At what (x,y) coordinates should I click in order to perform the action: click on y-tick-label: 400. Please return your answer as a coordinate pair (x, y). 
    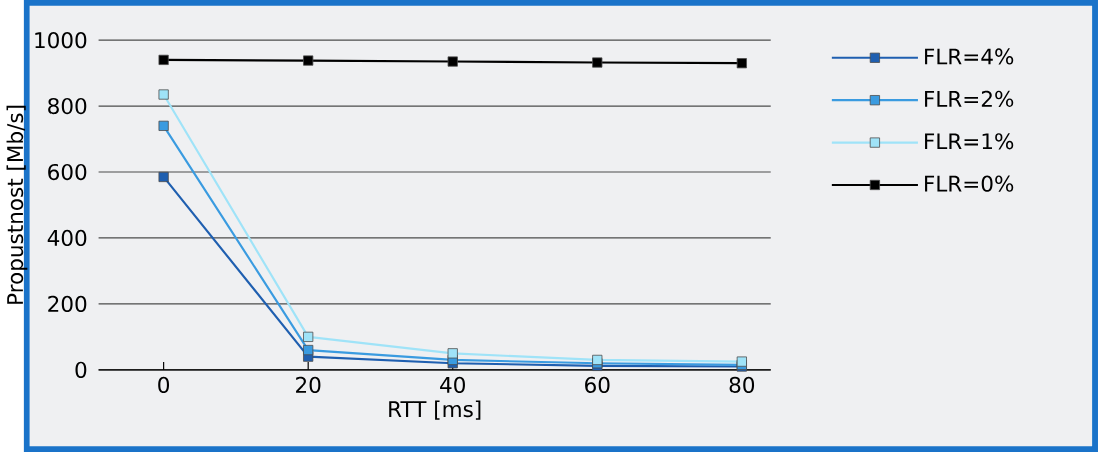
    Looking at the image, I should click on (67, 238).